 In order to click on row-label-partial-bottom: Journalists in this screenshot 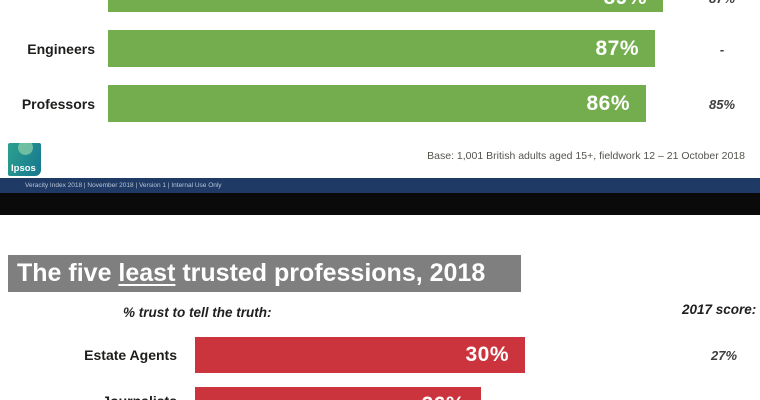, I will do `click(88, 396)`.